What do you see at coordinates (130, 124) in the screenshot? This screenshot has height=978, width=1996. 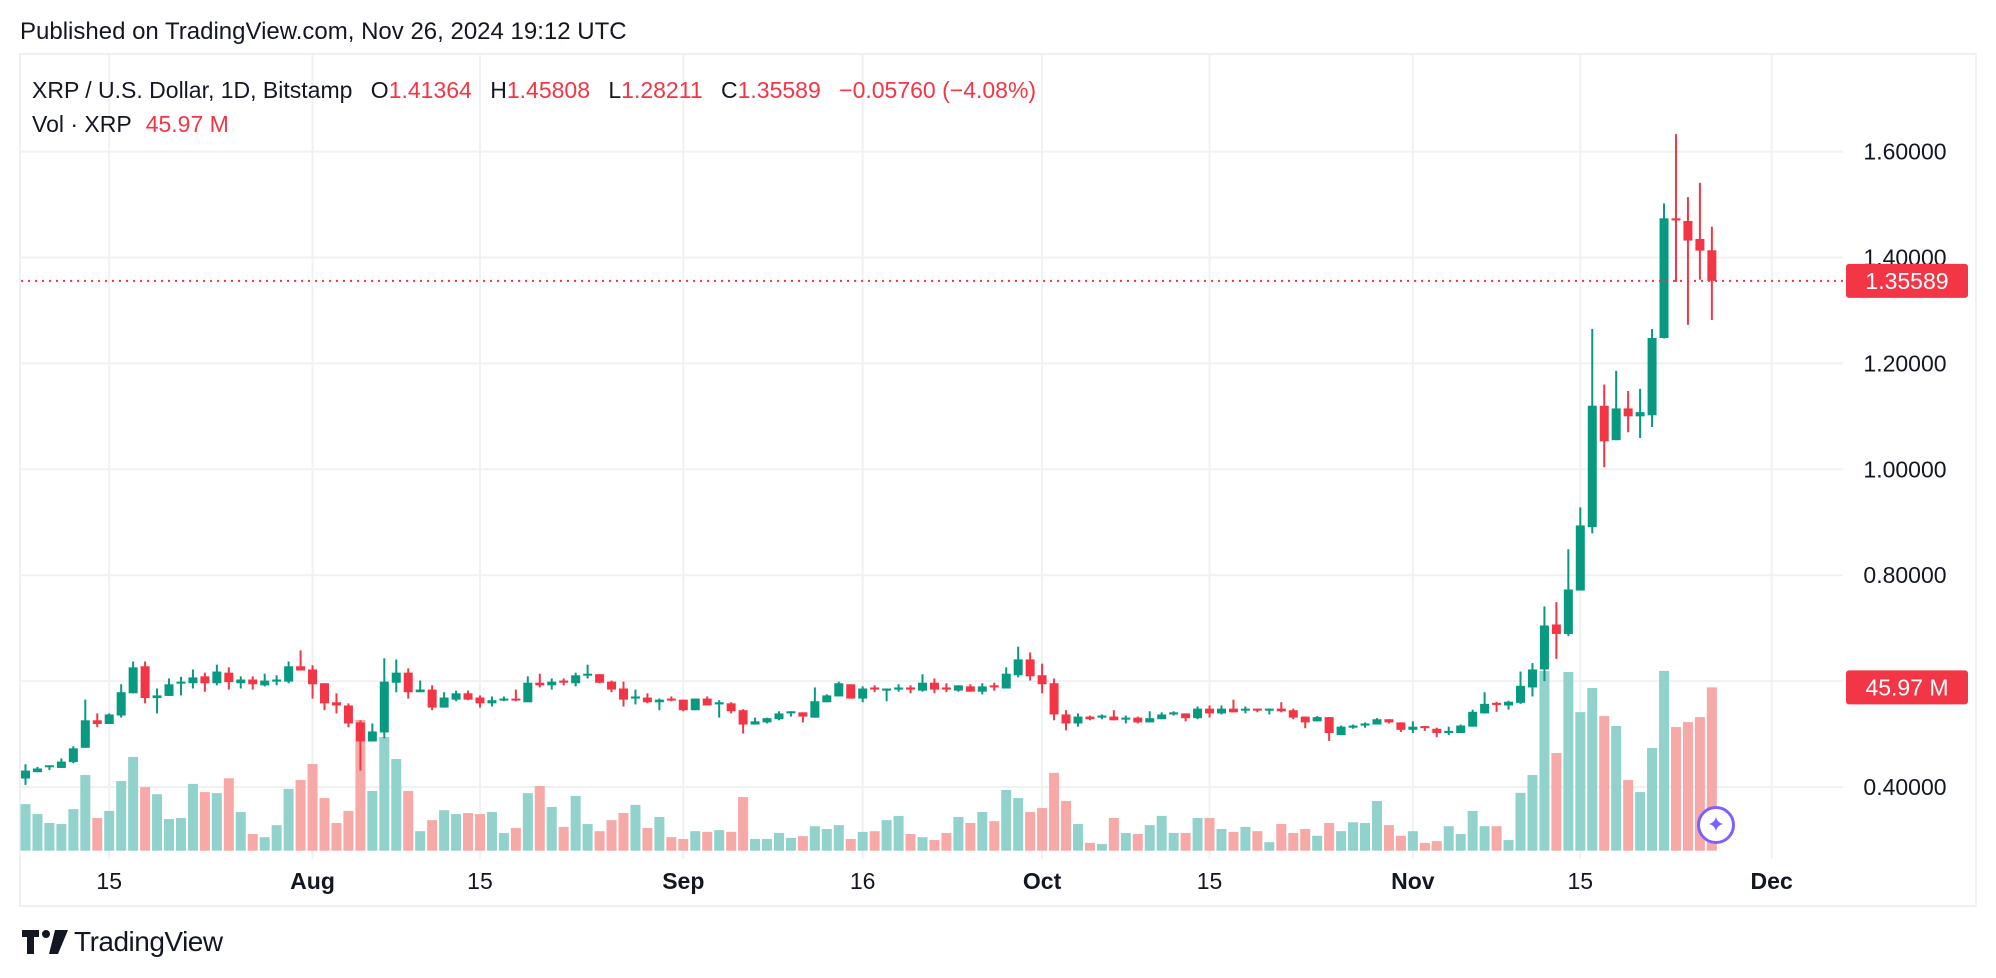 I see `volume-legend: Vol · XRP 45.97 M` at bounding box center [130, 124].